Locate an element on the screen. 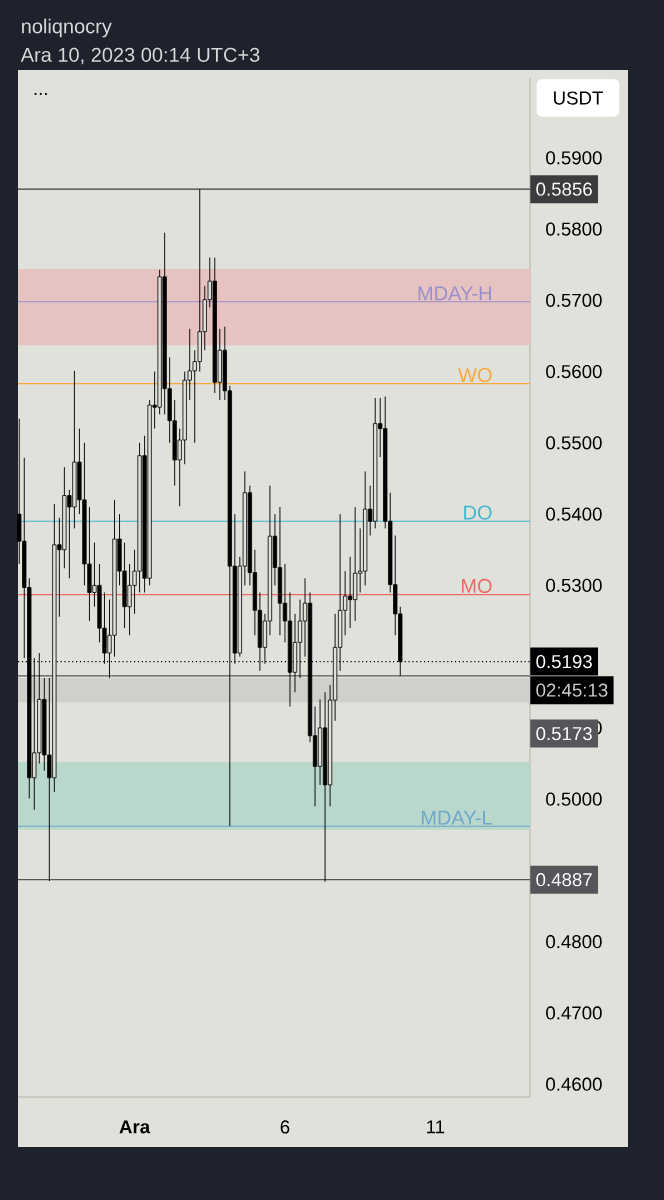 The image size is (664, 1200). y-tick-label: 0.5300 is located at coordinates (574, 585).